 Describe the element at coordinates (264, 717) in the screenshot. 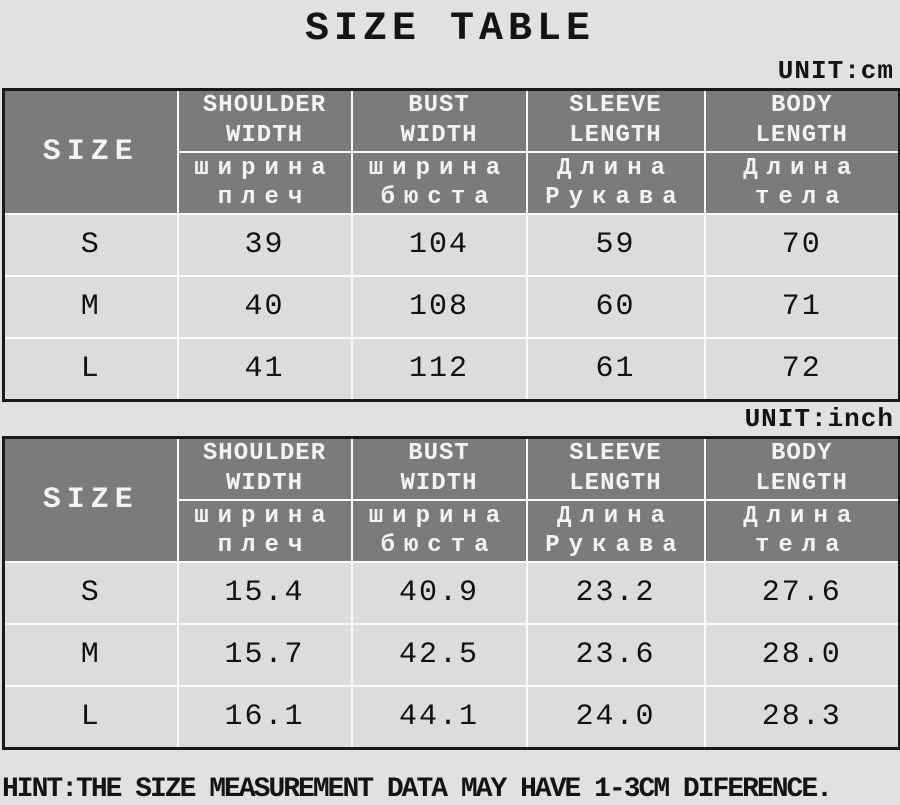

I see `shoulder-cell: 16.1` at that location.